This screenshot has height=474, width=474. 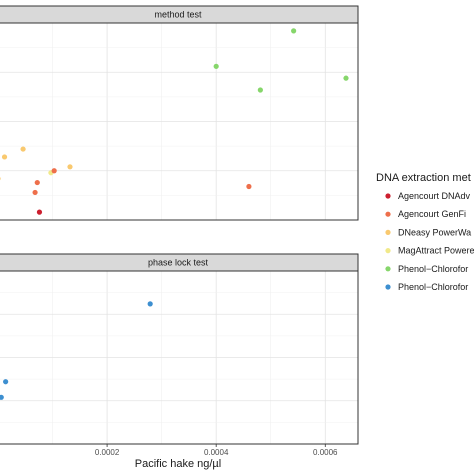 I want to click on strip-label: phase lock test, so click(x=178, y=263).